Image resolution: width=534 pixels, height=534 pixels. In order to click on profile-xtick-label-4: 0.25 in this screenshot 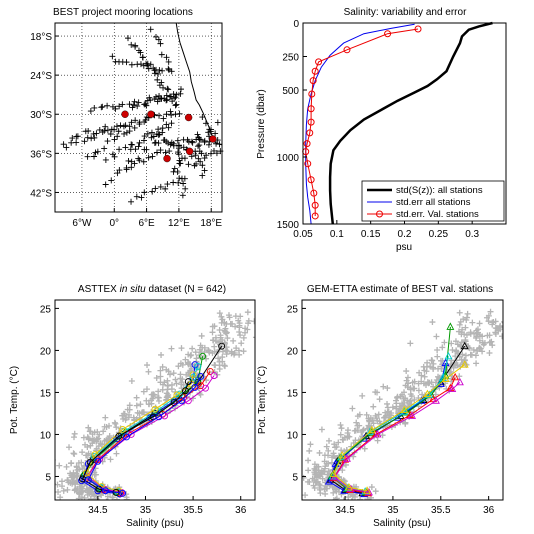, I will do `click(439, 234)`.